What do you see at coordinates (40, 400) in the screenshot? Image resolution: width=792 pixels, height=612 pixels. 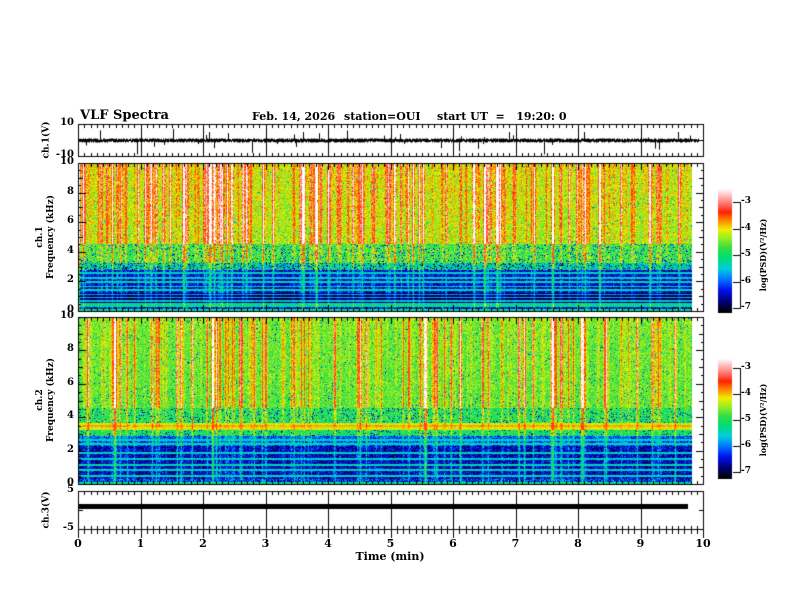 I see `ch2-frequency-axis-line1: ch.2` at bounding box center [40, 400].